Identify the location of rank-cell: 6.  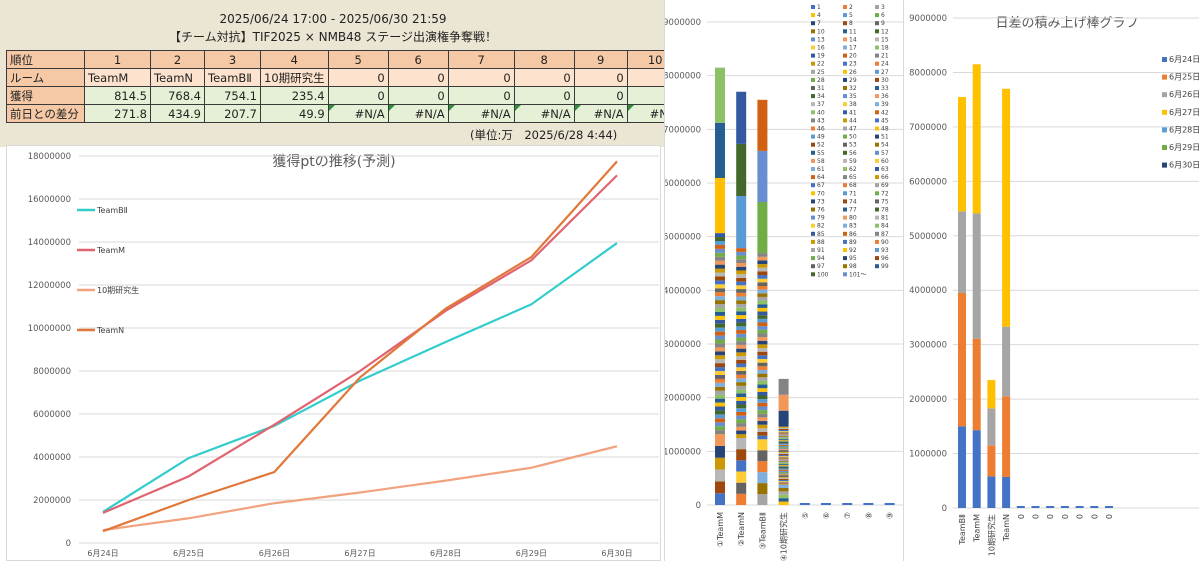
(418, 59).